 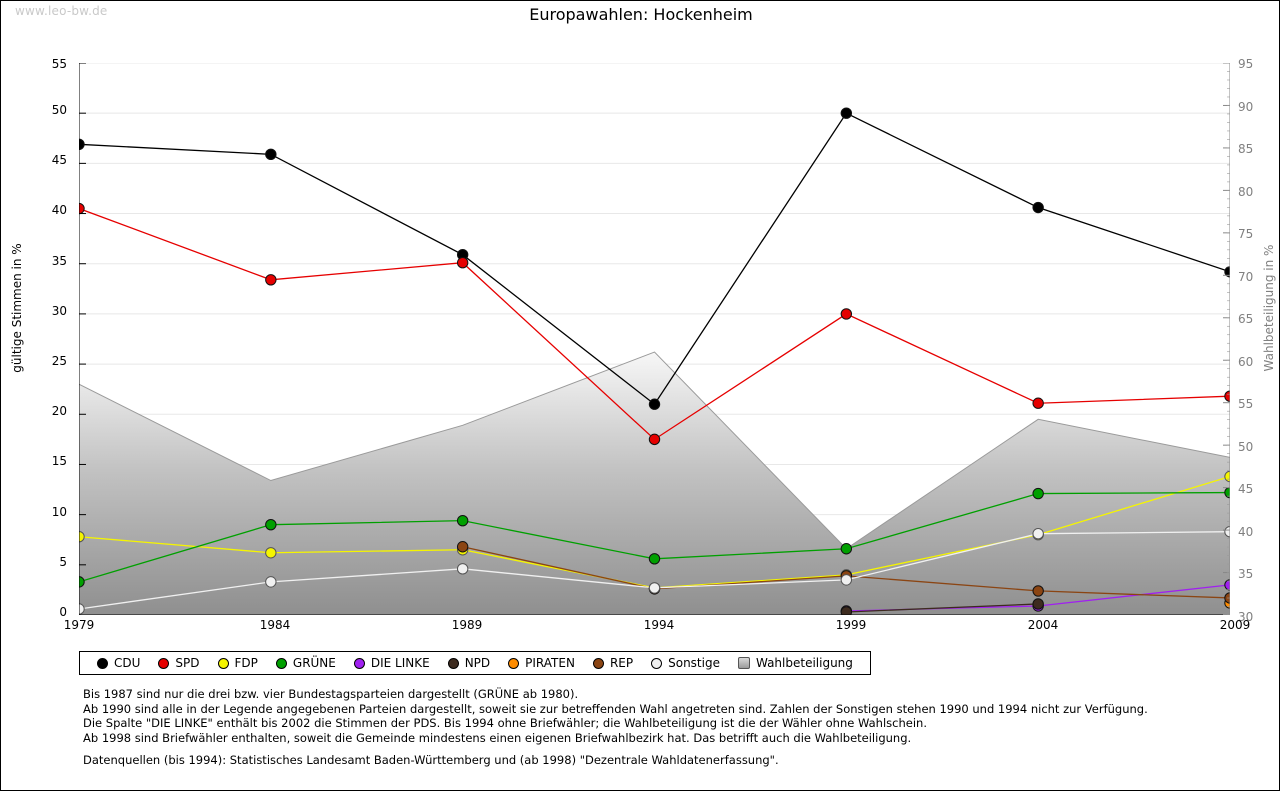 What do you see at coordinates (1246, 617) in the screenshot?
I see `right-tick-30: 30` at bounding box center [1246, 617].